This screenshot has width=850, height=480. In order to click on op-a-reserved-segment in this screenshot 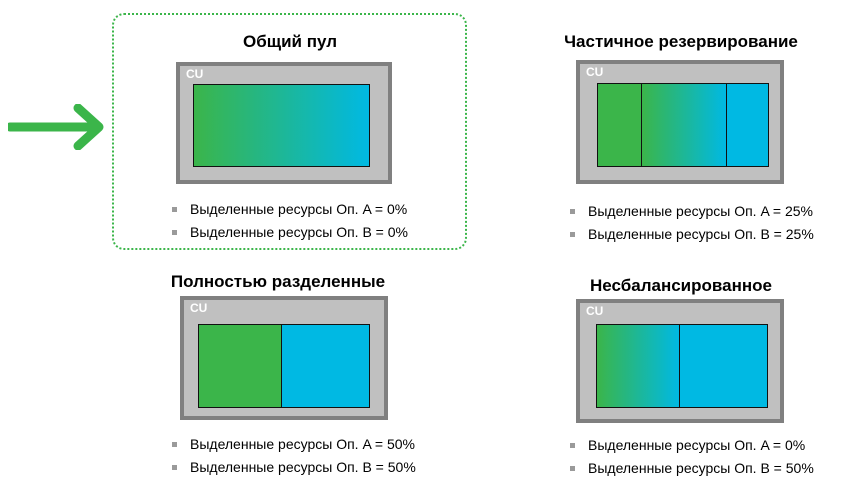, I will do `click(619, 125)`.